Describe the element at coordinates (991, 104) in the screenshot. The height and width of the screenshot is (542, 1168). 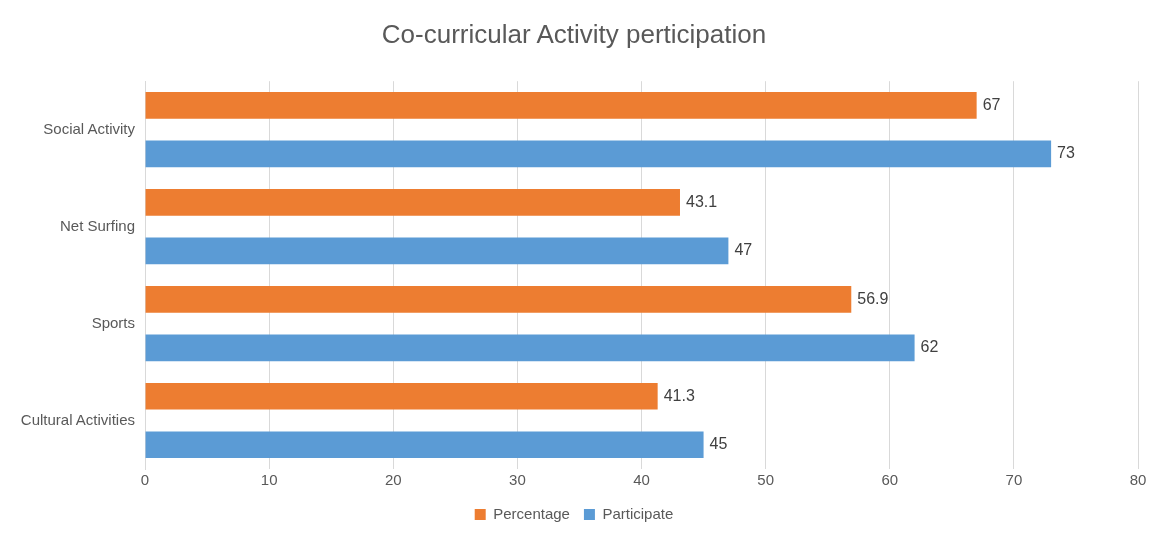
I see `data-label: 67` at that location.